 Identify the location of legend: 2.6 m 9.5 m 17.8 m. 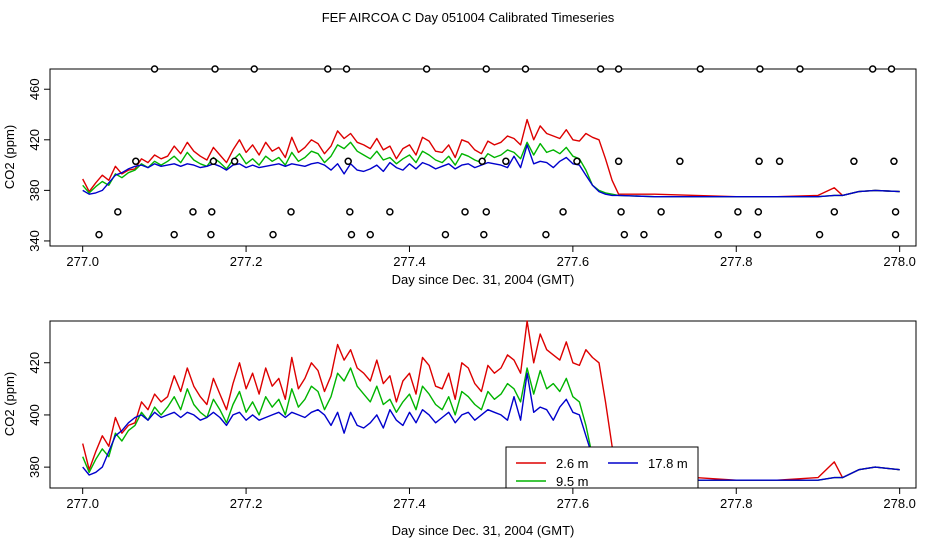
(602, 467).